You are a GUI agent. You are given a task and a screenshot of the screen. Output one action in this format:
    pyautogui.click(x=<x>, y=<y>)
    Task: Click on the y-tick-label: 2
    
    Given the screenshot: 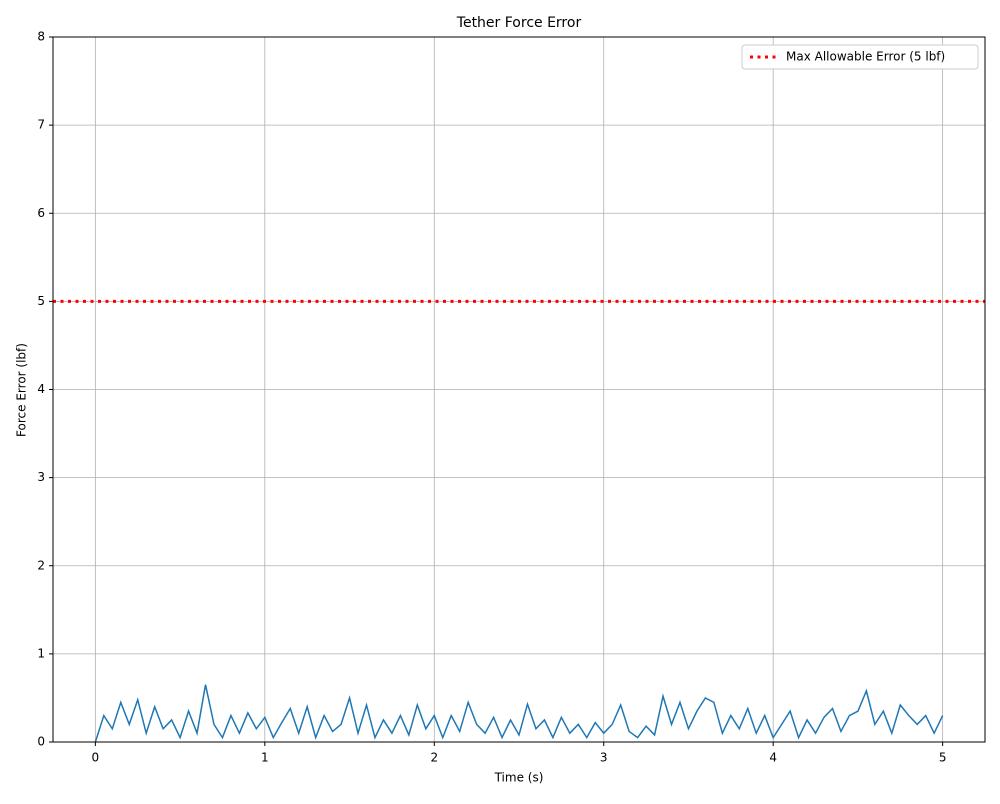 What is the action you would take?
    pyautogui.click(x=41, y=565)
    